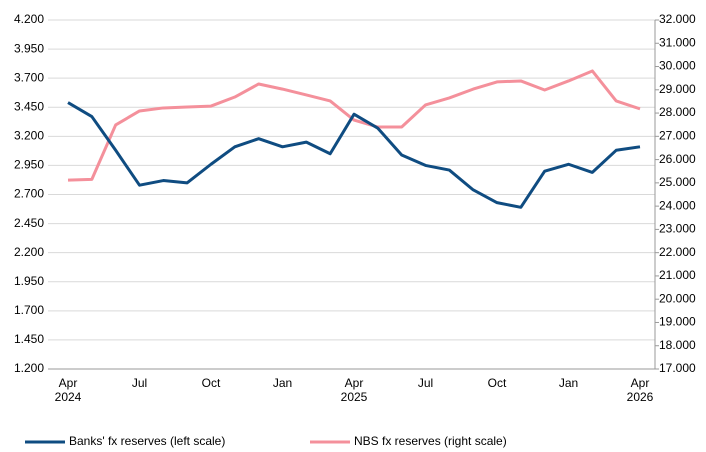 The image size is (706, 452). I want to click on legend-label: Banks' fx reserves (left scale), so click(147, 441).